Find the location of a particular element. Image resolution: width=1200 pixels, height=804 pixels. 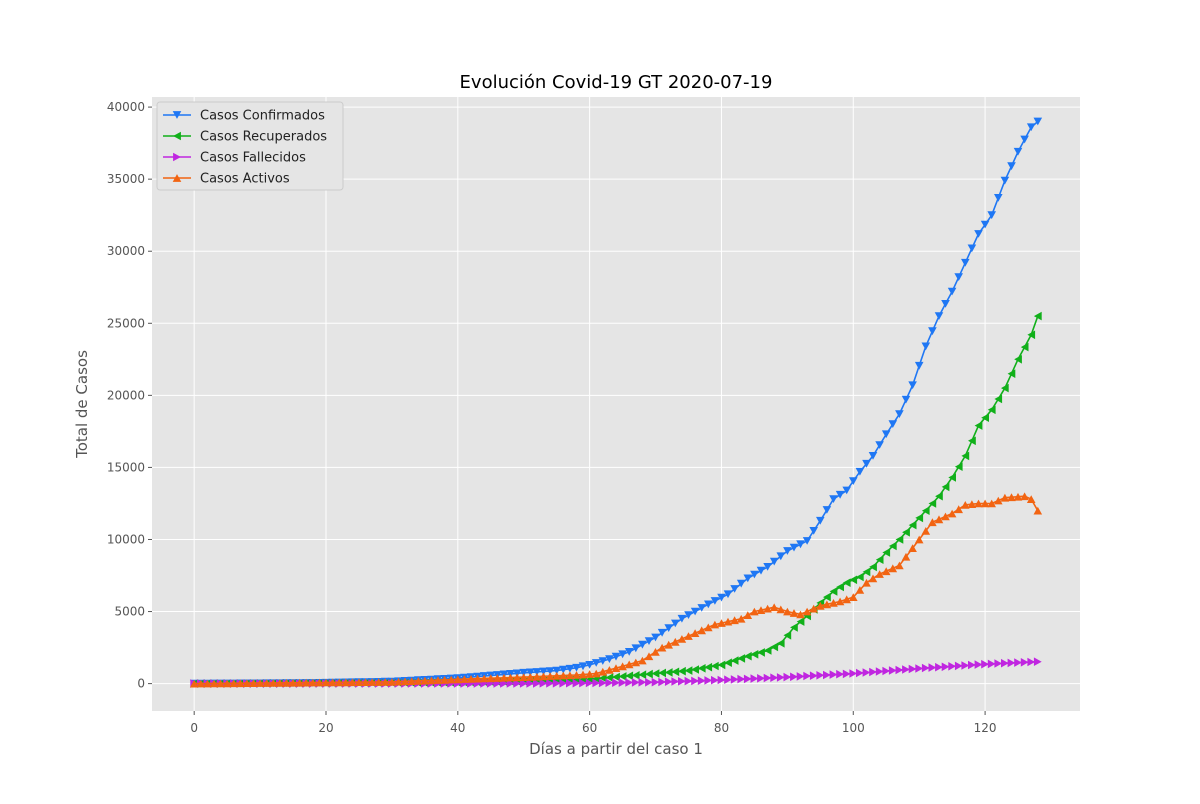

y-tick-label: 25000 is located at coordinates (126, 323).